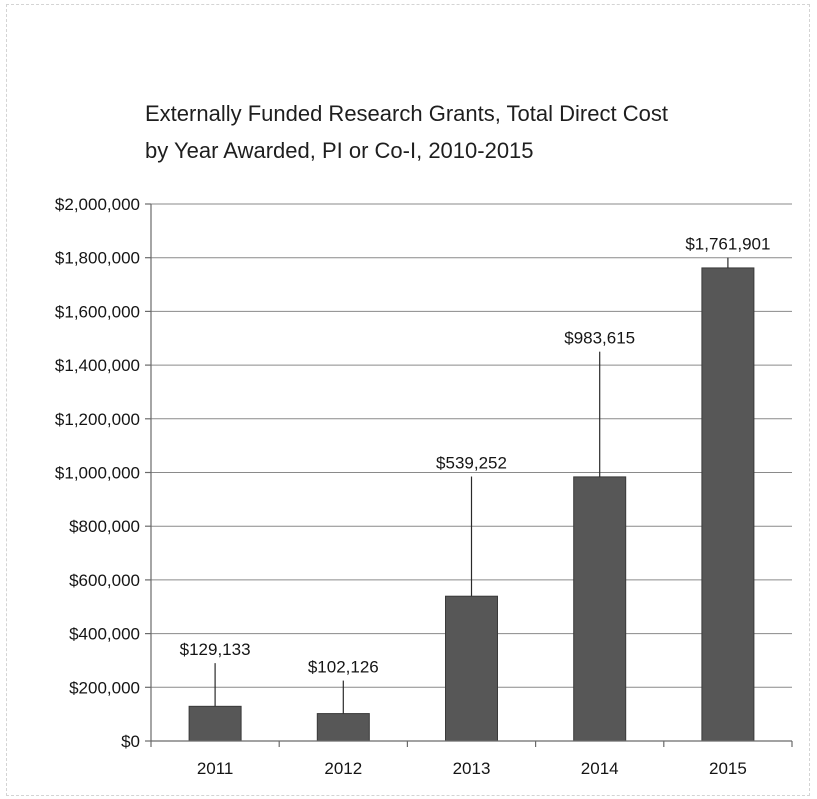 The width and height of the screenshot is (817, 799). I want to click on y-tick-label: $600,000, so click(104, 580).